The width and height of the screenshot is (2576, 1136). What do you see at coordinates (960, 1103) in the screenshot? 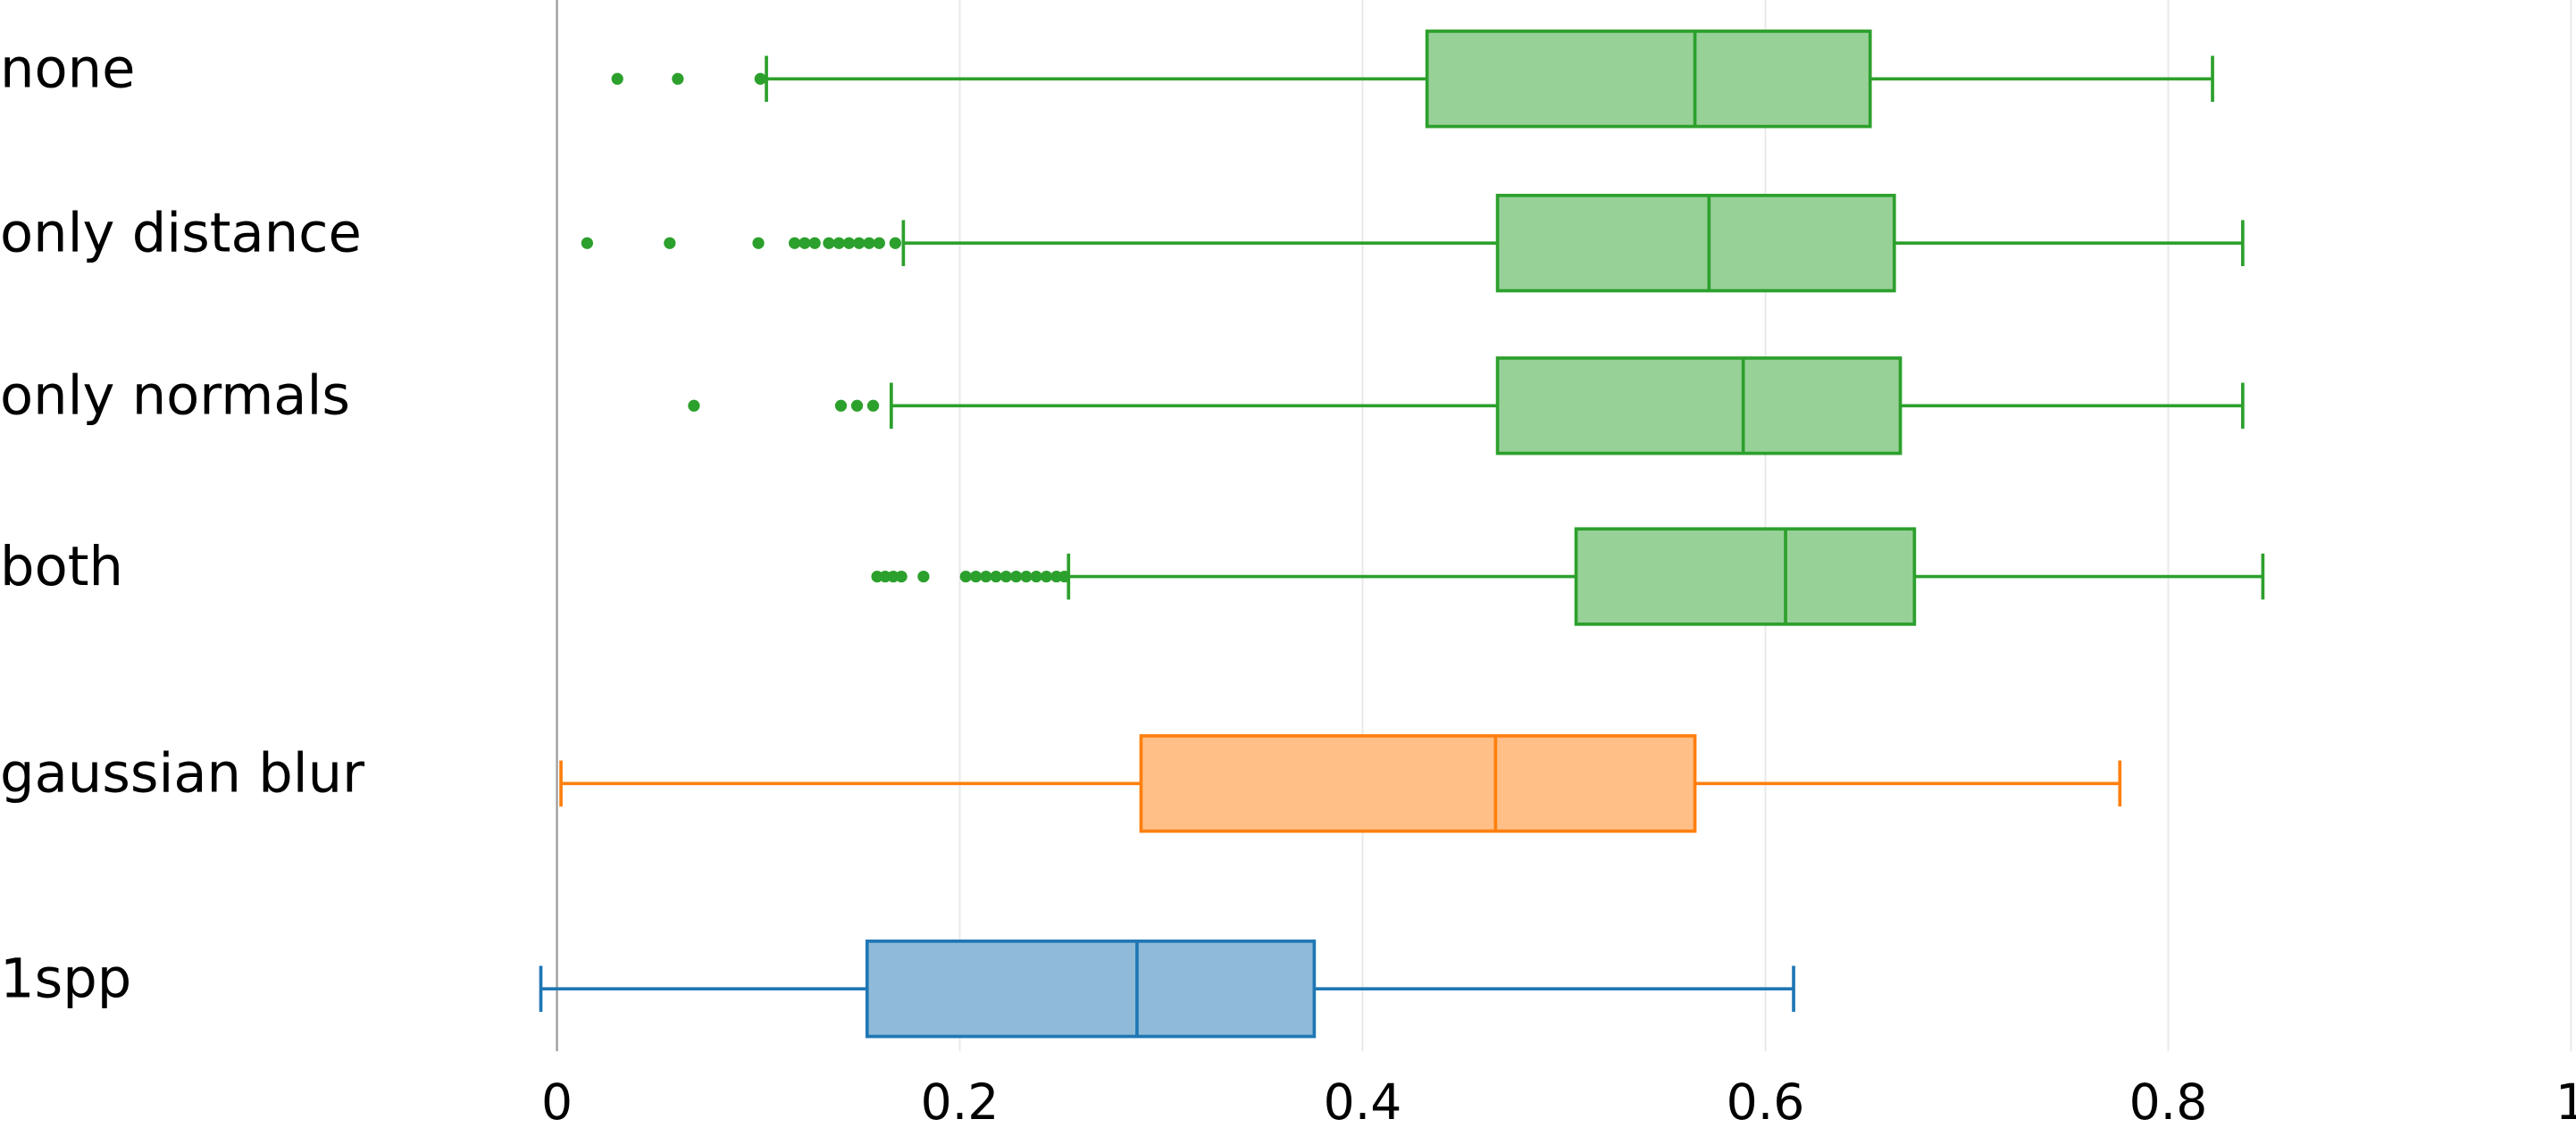
I see `x-tick-label: 0.2` at bounding box center [960, 1103].